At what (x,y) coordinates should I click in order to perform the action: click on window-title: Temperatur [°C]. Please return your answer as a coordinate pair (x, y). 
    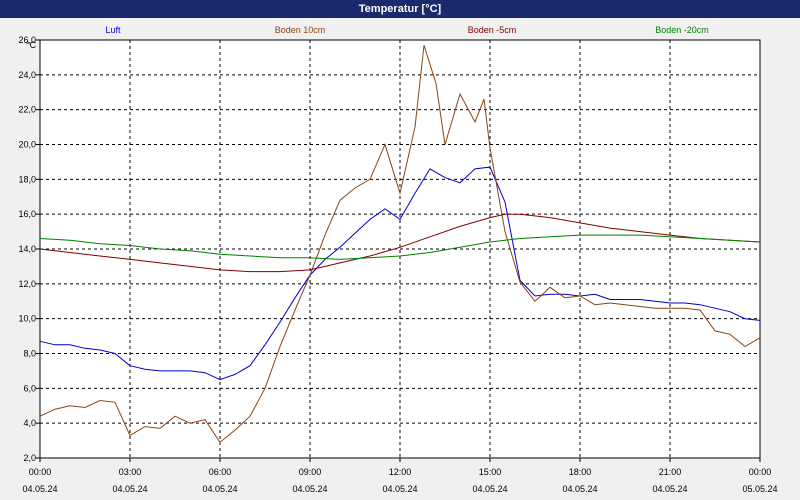
    Looking at the image, I should click on (400, 9).